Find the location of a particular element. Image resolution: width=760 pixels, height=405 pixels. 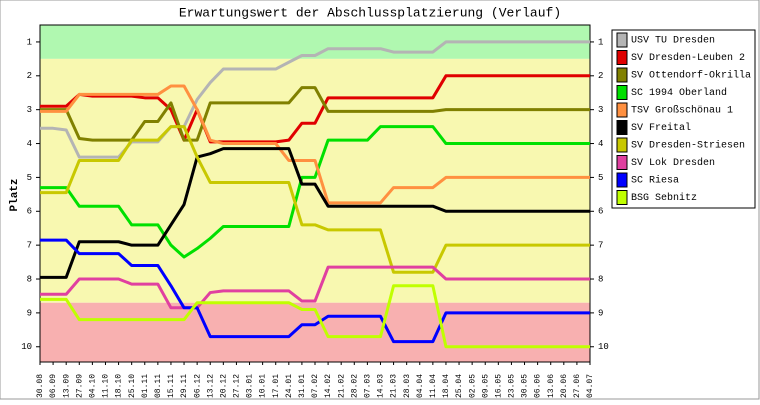

x-tick-label: 06.12 is located at coordinates (197, 386).